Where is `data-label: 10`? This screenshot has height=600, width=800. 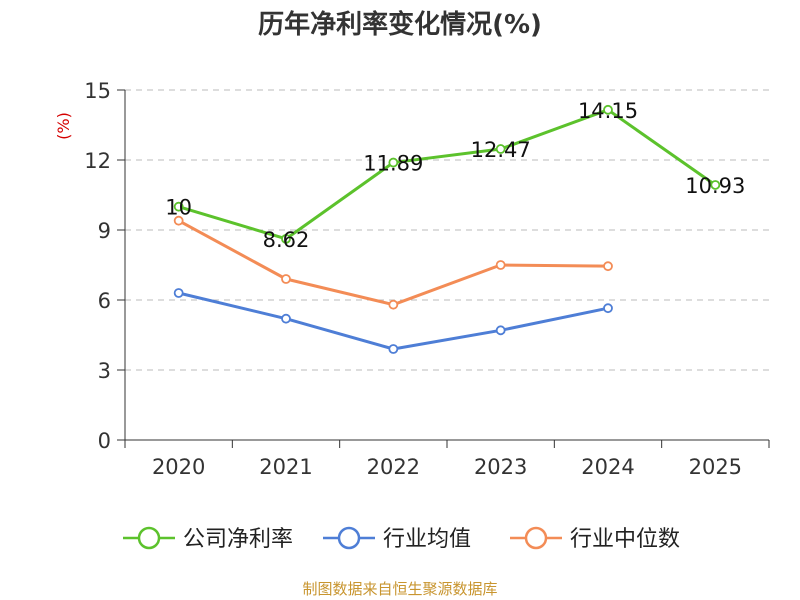 data-label: 10 is located at coordinates (178, 208).